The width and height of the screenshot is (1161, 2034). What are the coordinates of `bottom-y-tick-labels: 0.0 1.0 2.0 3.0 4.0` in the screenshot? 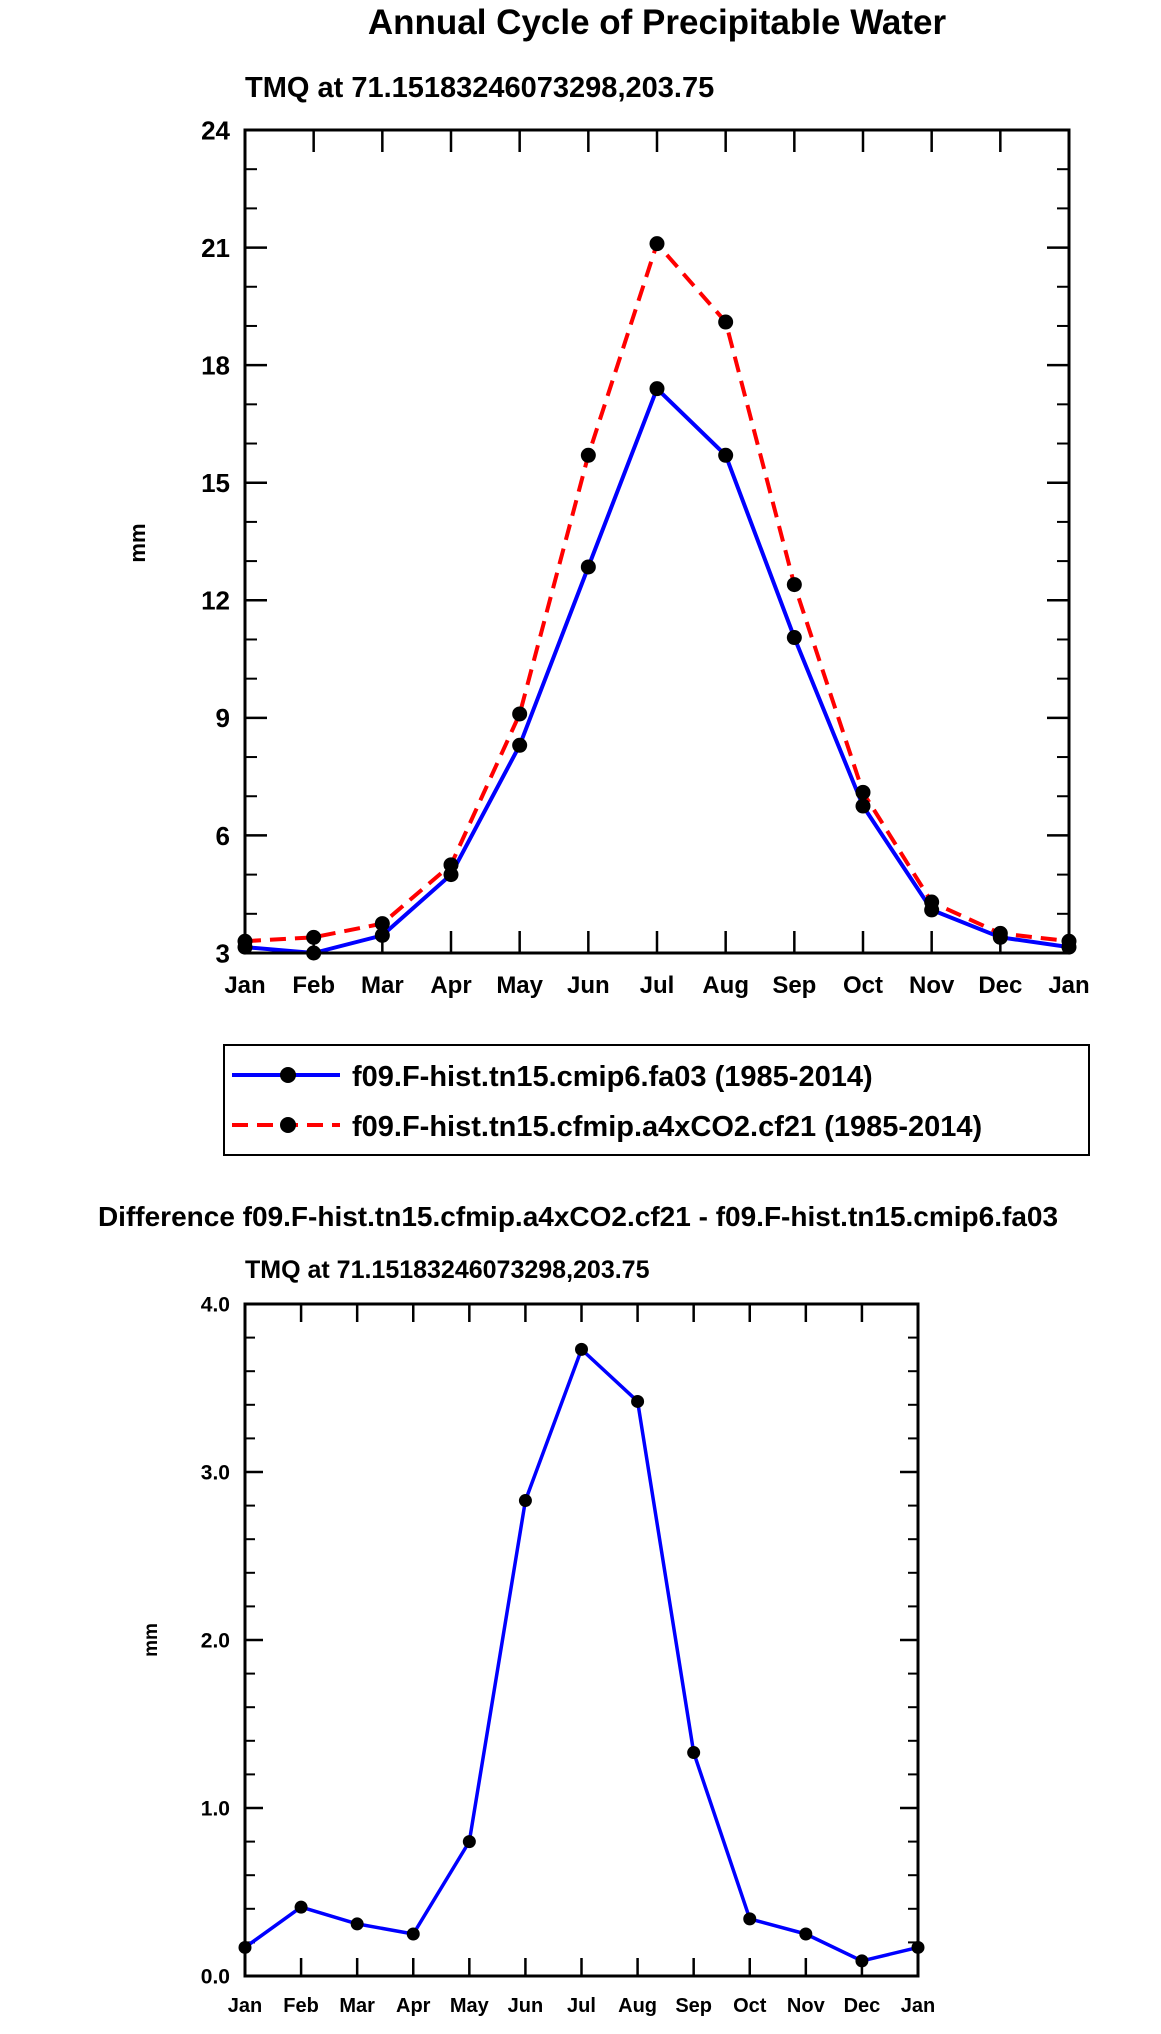 It's located at (215, 1641).